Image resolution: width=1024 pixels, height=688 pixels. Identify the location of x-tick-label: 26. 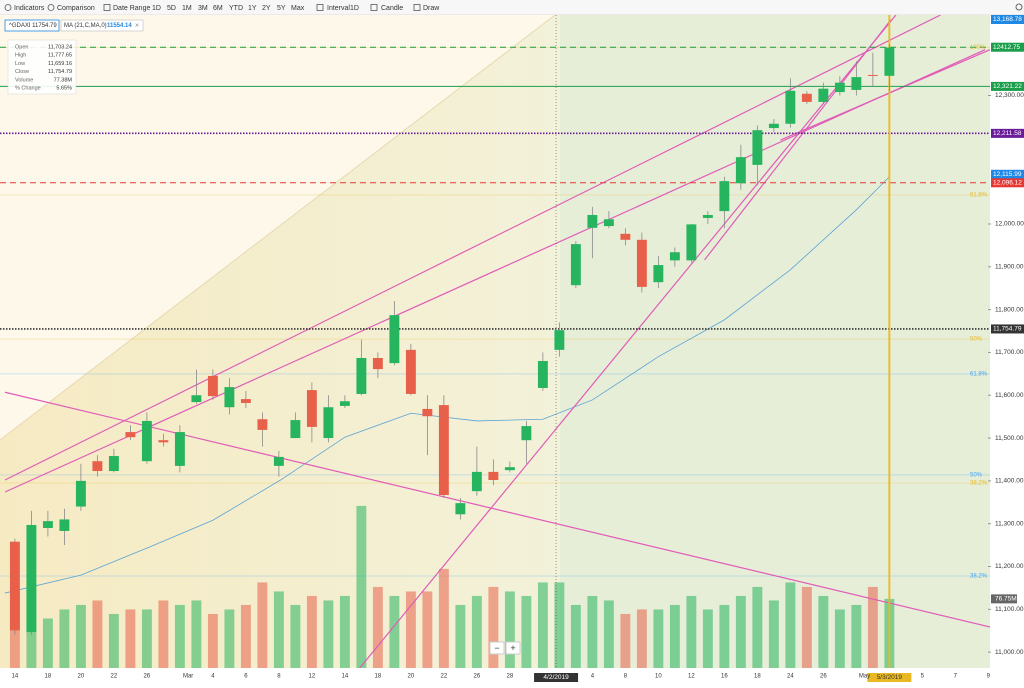
(823, 677).